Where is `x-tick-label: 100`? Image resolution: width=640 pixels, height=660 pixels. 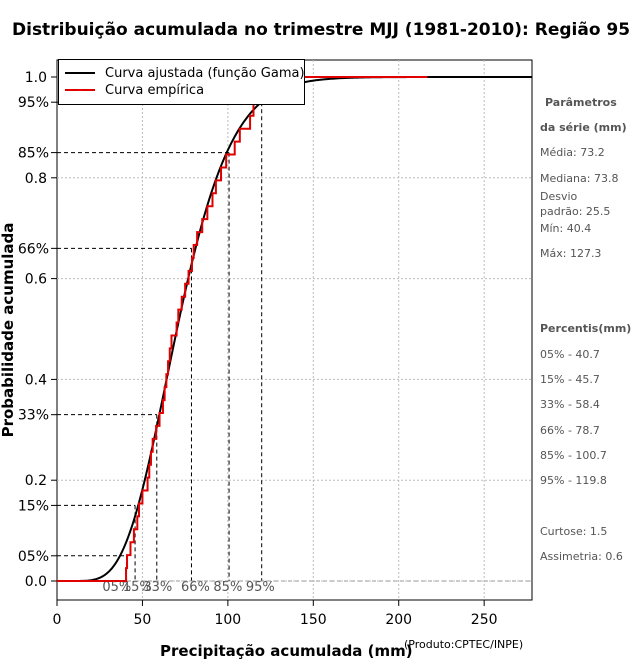
x-tick-label: 100 is located at coordinates (227, 620).